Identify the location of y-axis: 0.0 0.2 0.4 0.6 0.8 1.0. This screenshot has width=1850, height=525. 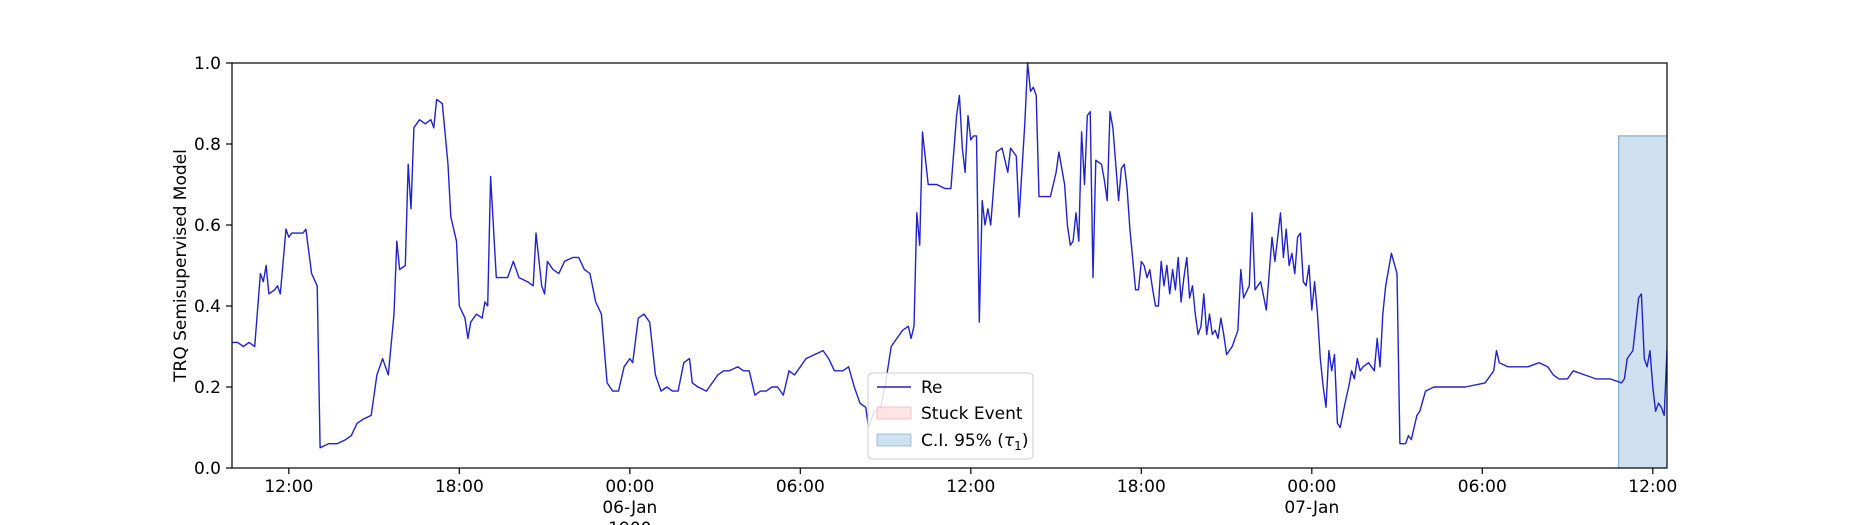
(213, 266).